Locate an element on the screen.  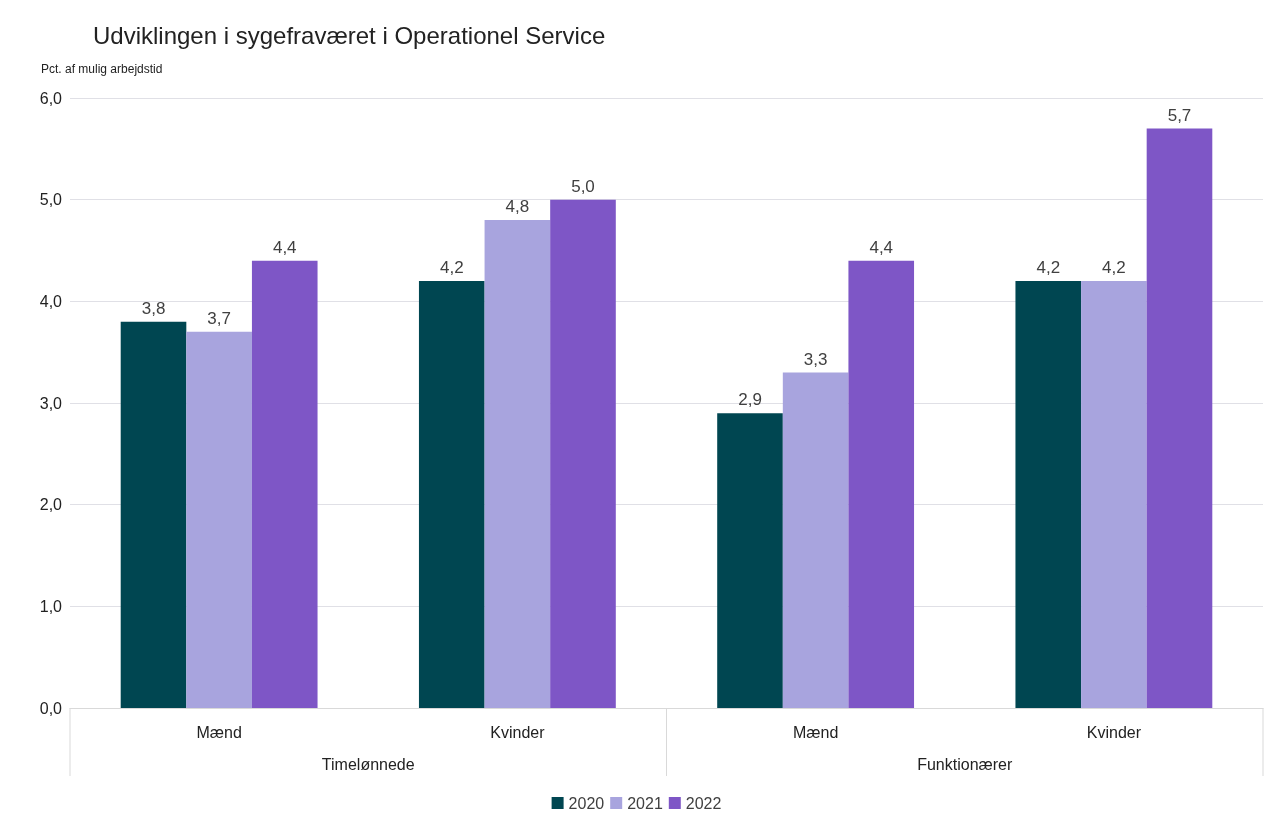
y-tick-label: 4,0 is located at coordinates (51, 301).